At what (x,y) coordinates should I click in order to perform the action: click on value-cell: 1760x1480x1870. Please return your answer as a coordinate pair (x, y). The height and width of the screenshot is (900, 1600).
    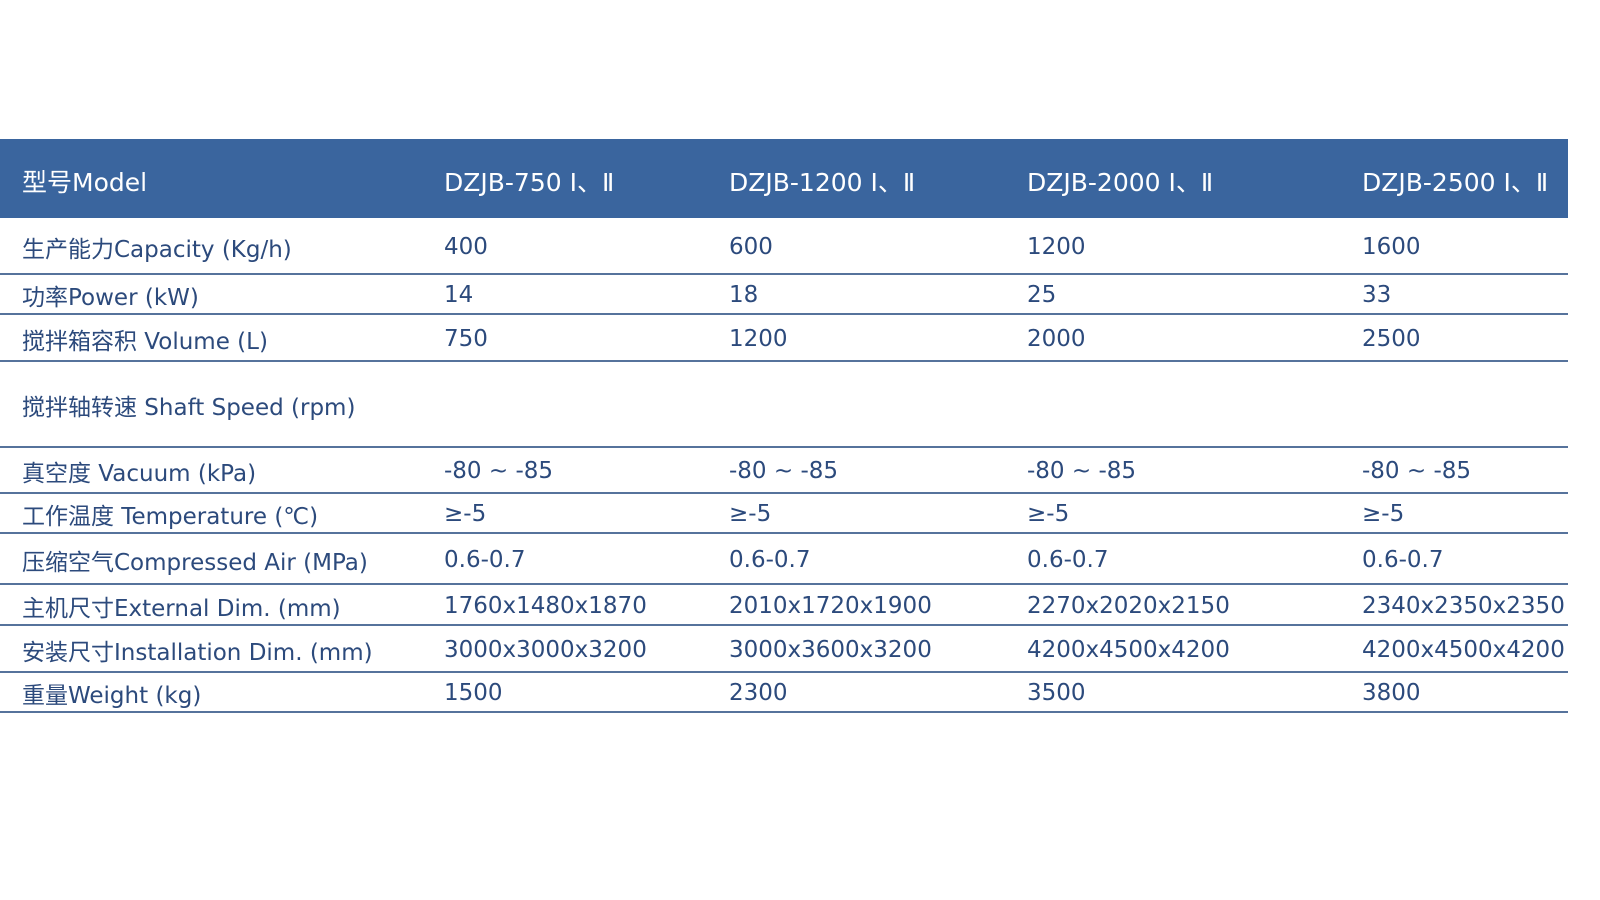
    Looking at the image, I should click on (545, 605).